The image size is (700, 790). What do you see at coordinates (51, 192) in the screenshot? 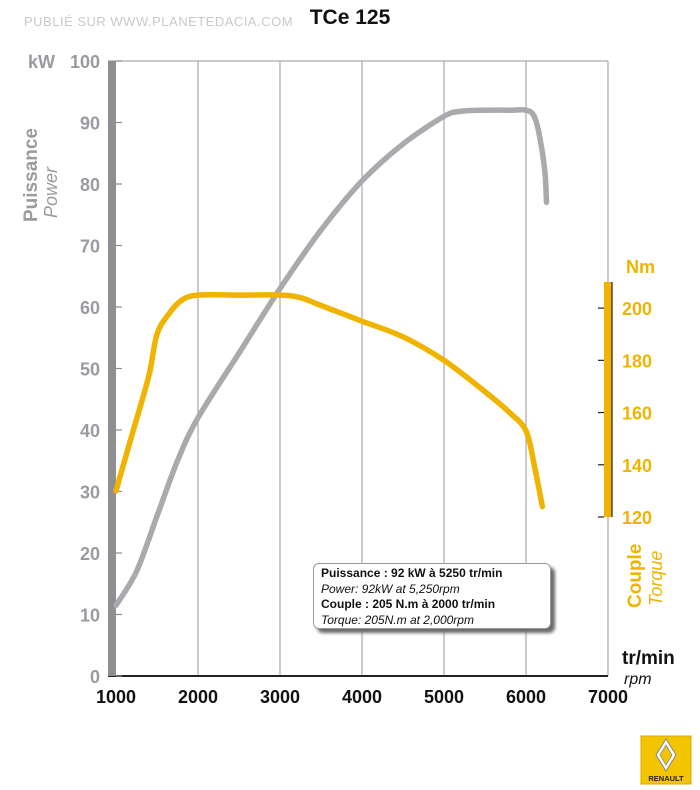
I see `y-left-axis-title-en: Power` at bounding box center [51, 192].